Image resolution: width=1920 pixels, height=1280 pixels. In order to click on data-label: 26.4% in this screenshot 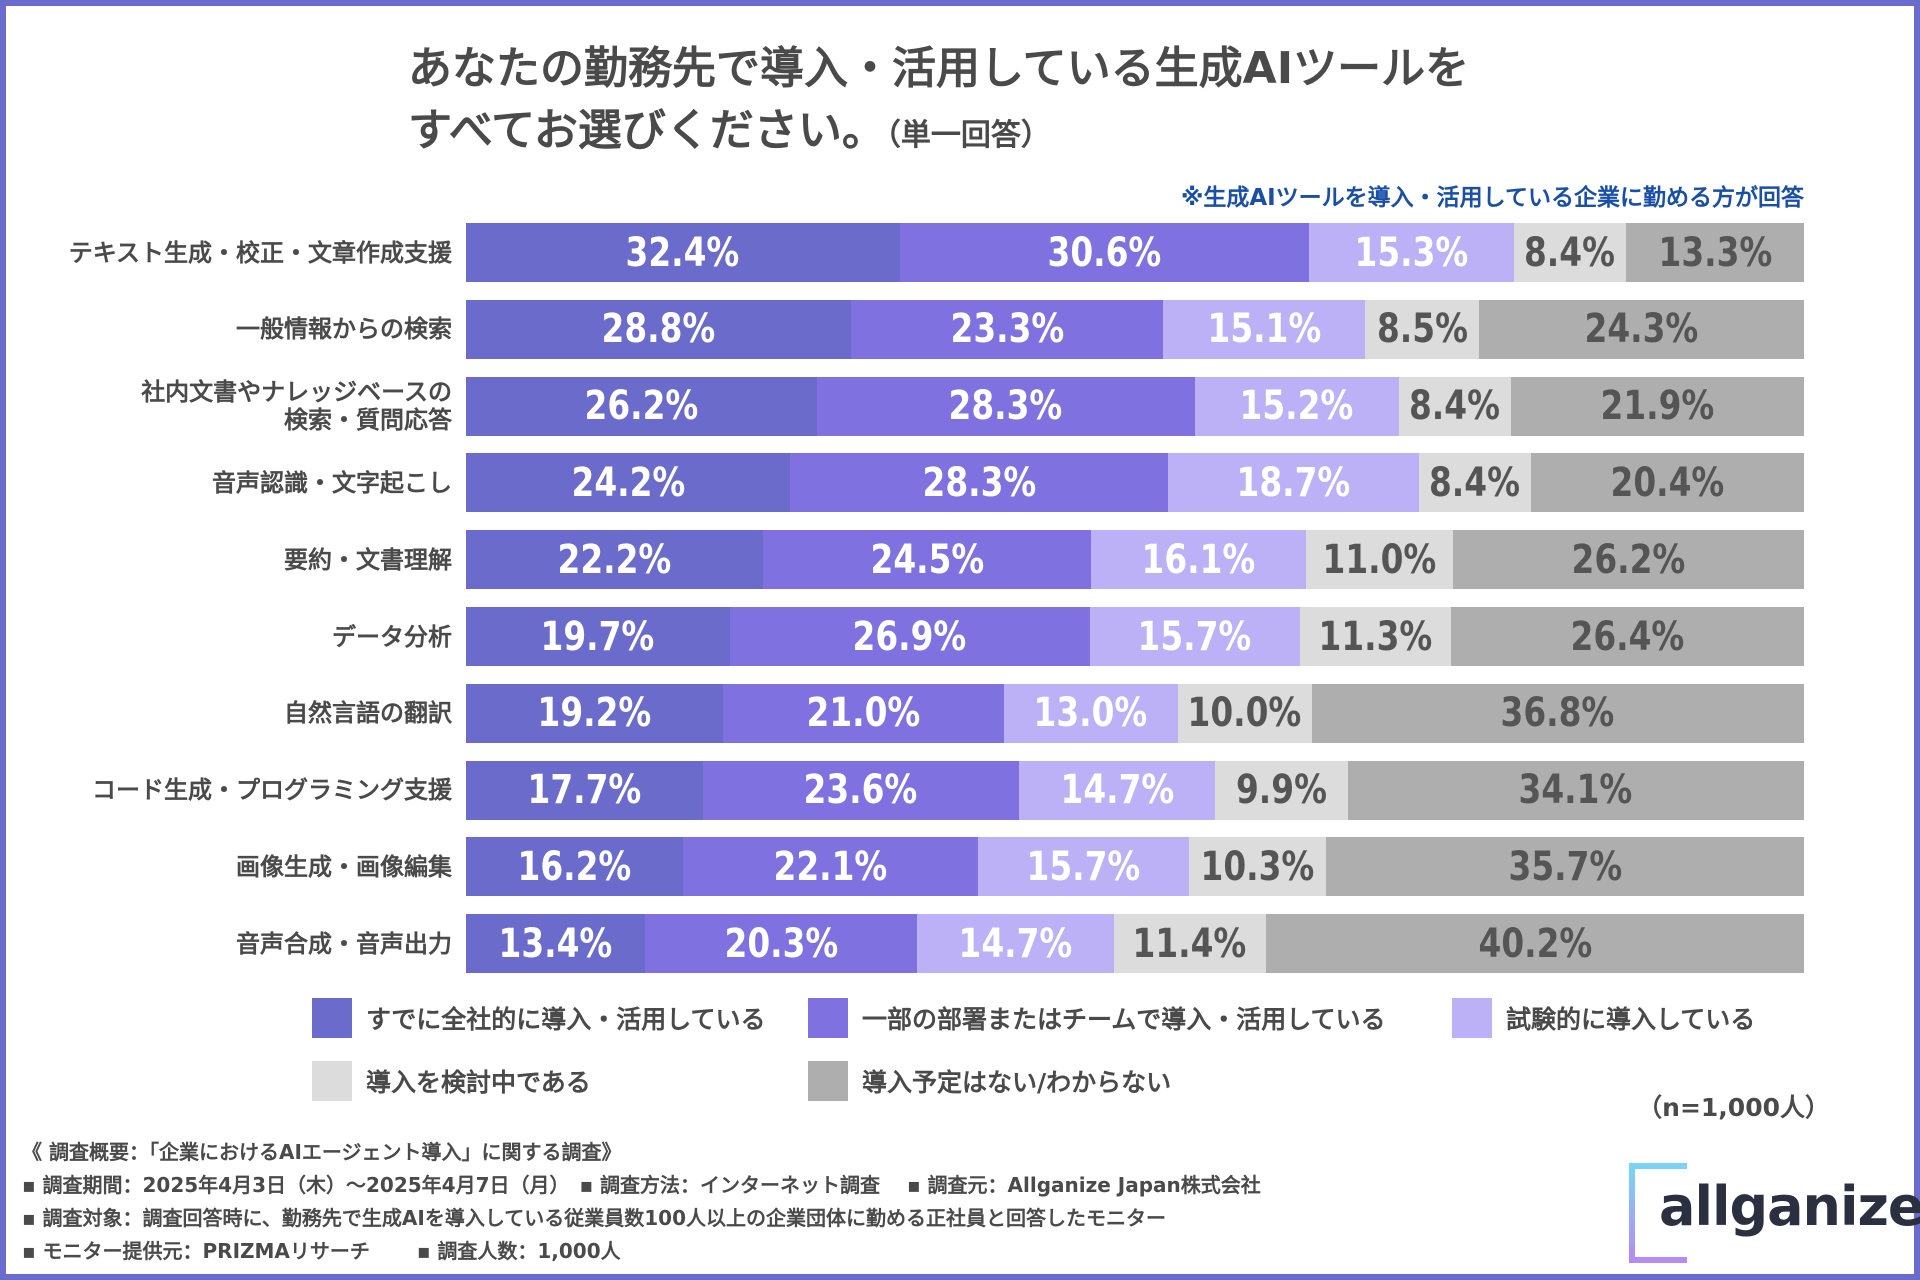, I will do `click(1627, 636)`.